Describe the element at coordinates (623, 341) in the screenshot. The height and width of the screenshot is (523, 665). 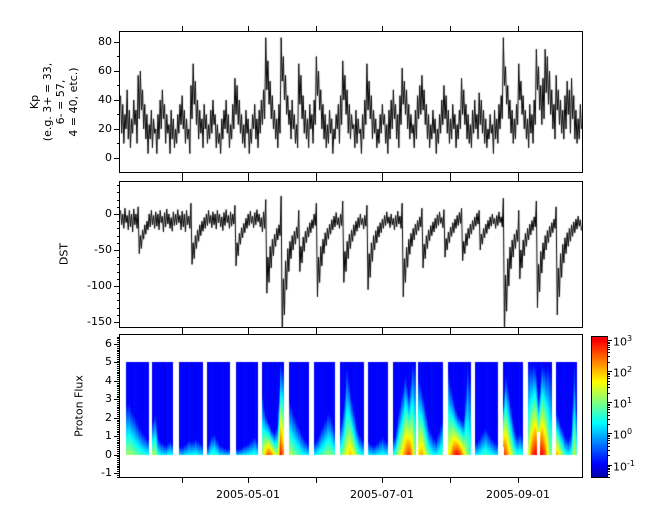
I see `colorbar-tick-label: 10³` at that location.